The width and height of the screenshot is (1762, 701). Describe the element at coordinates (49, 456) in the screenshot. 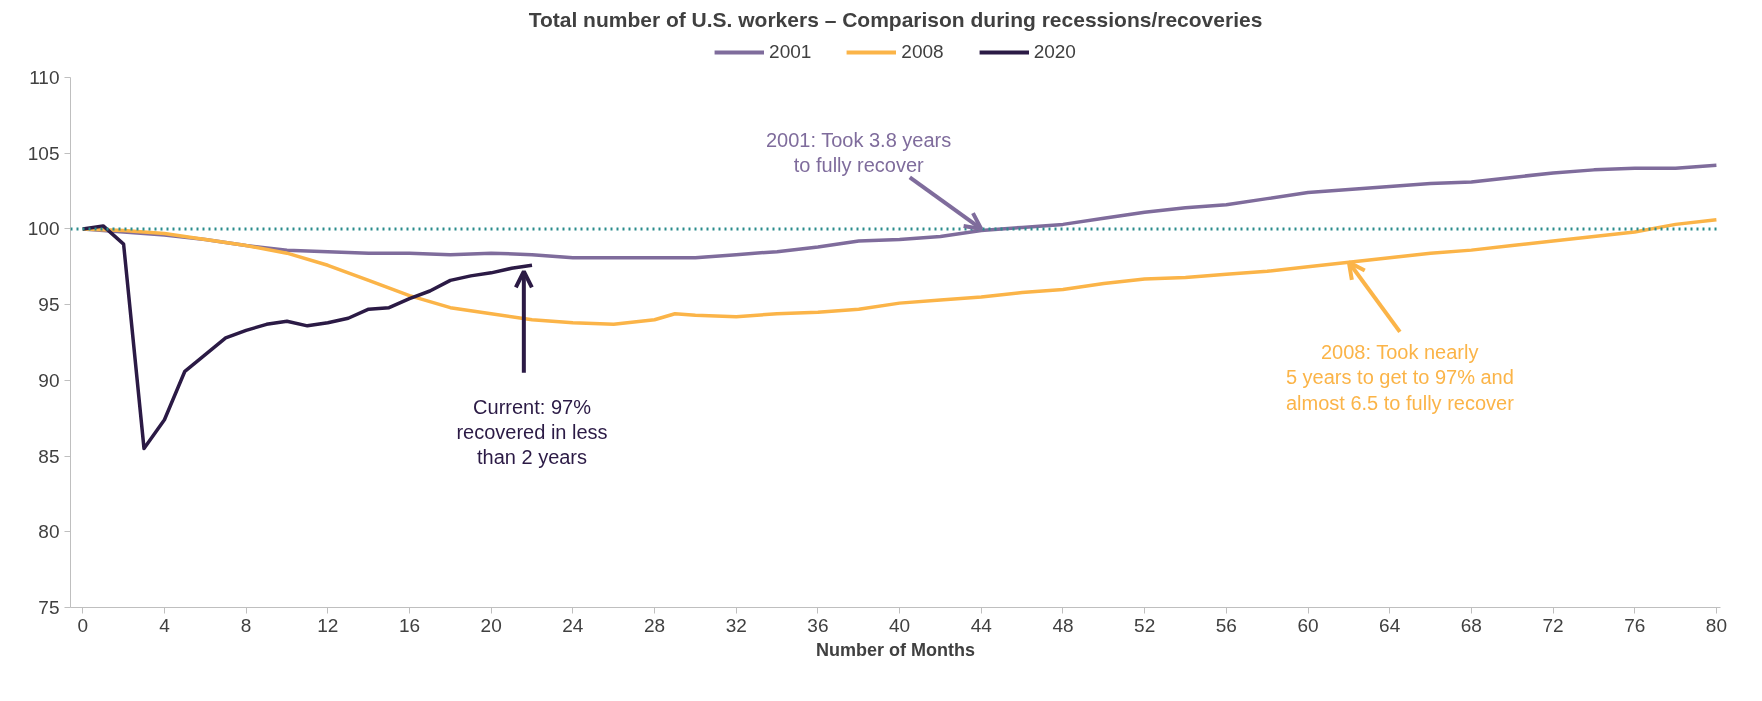

I see `y-tick-label: 85` at that location.